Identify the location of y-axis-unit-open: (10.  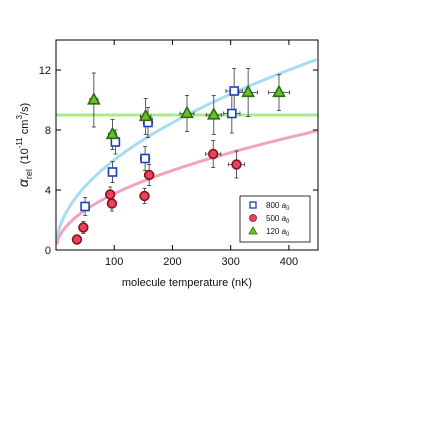
(25, 156).